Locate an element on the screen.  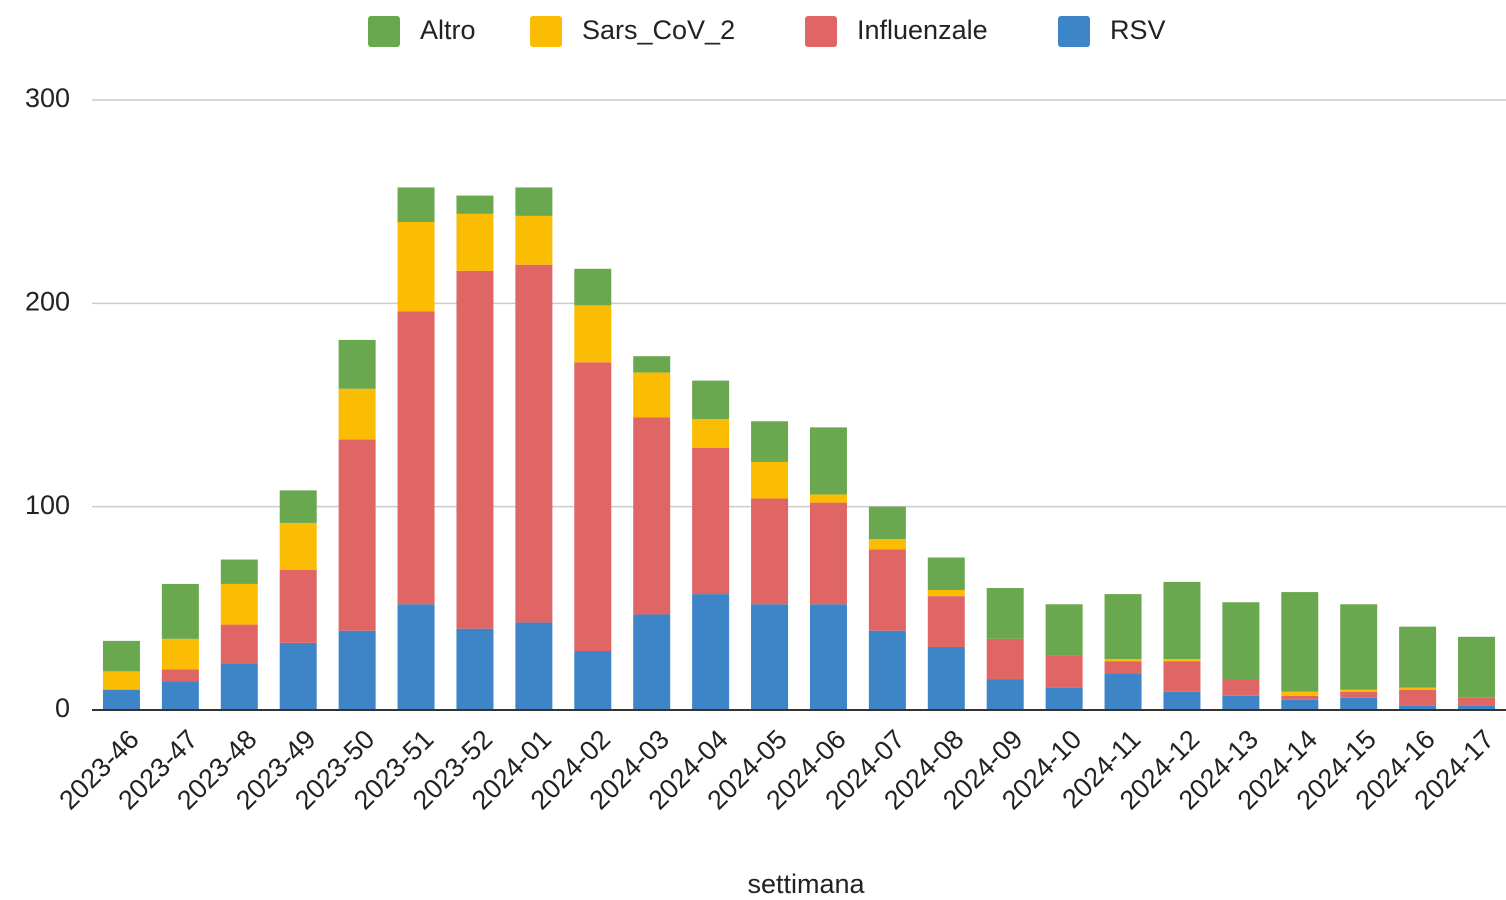
legend-label: Influenzale is located at coordinates (922, 30).